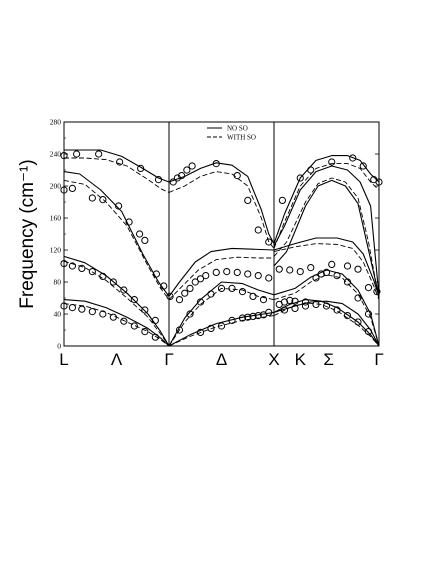  What do you see at coordinates (56, 186) in the screenshot?
I see `y-tick-label-5: 200` at bounding box center [56, 186].